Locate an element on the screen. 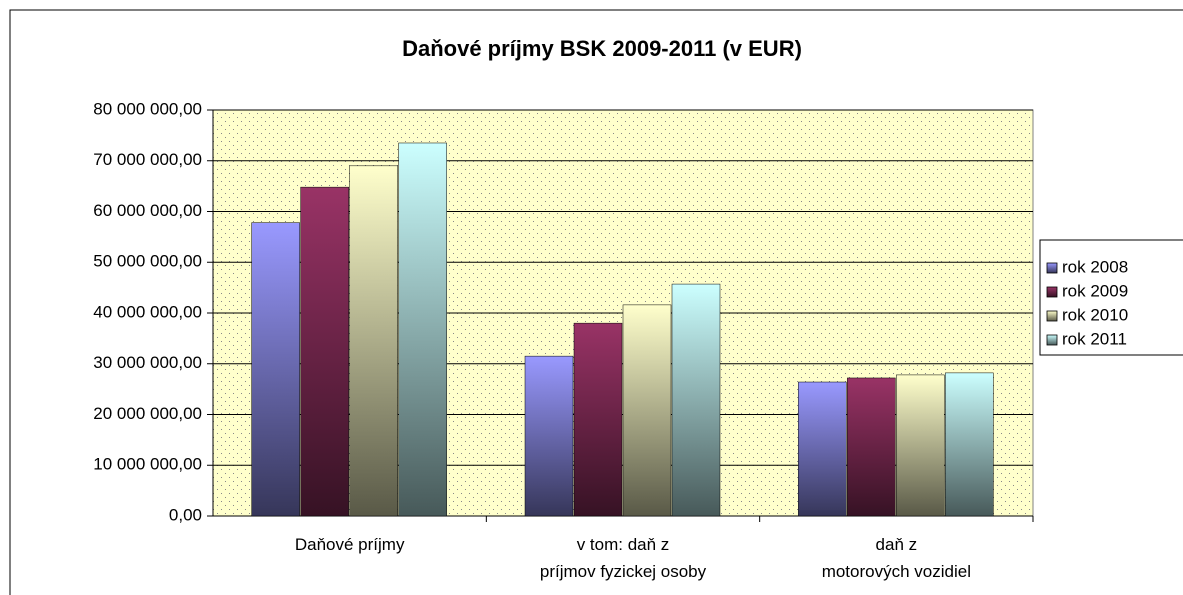 The image size is (1183, 595). y-tick-label: 70 000 000,00 is located at coordinates (147, 159).